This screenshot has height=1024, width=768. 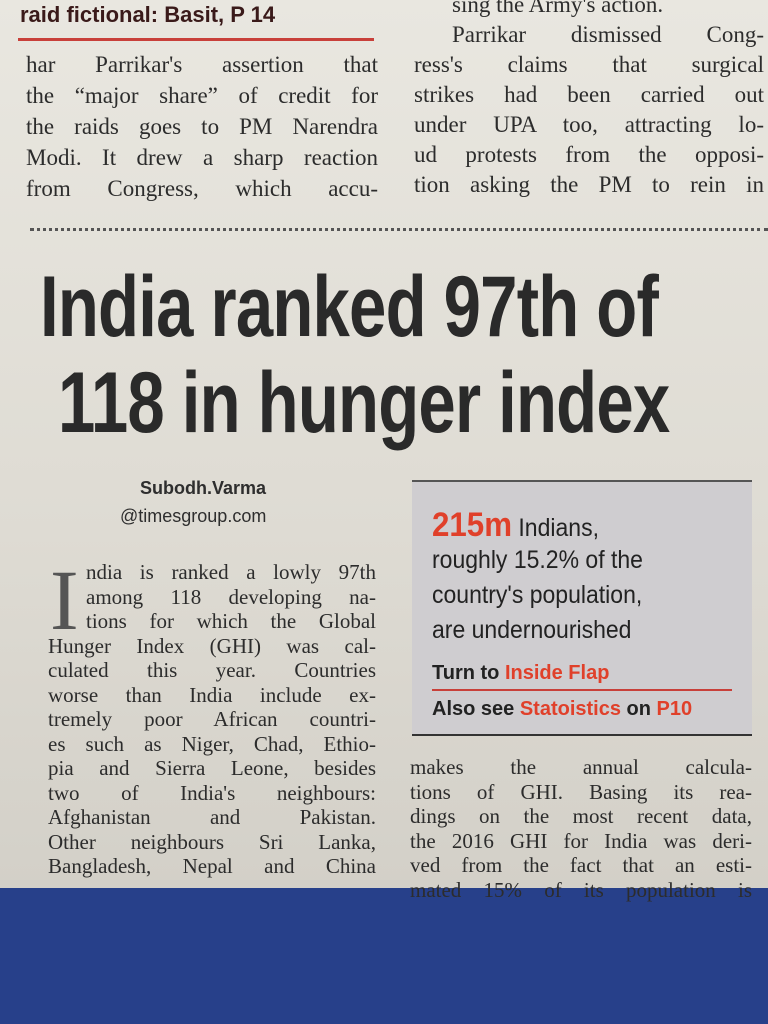 What do you see at coordinates (399, 229) in the screenshot?
I see `divider` at bounding box center [399, 229].